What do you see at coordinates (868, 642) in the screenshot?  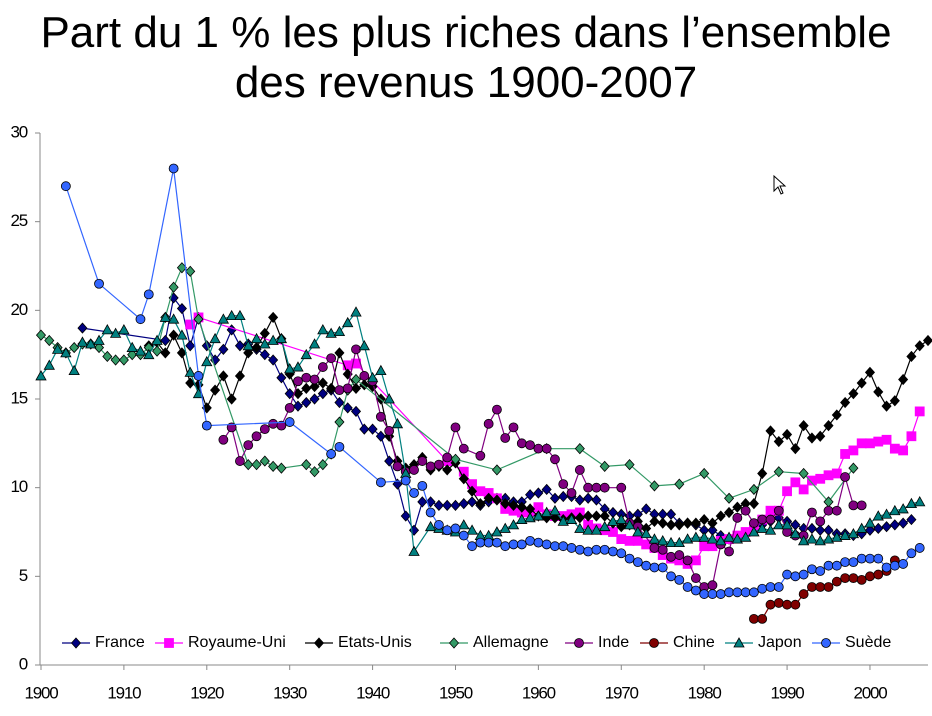 I see `legend-label: Suède` at bounding box center [868, 642].